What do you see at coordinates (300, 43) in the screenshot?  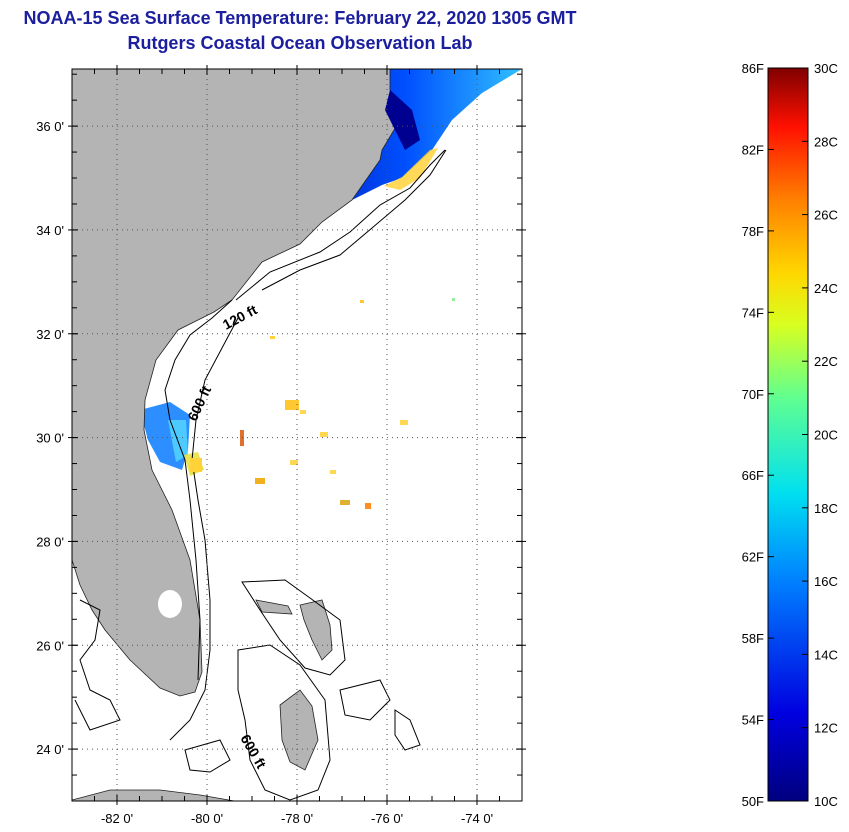 I see `map-subtitle: Rutgers Coastal Ocean Observation Lab` at bounding box center [300, 43].